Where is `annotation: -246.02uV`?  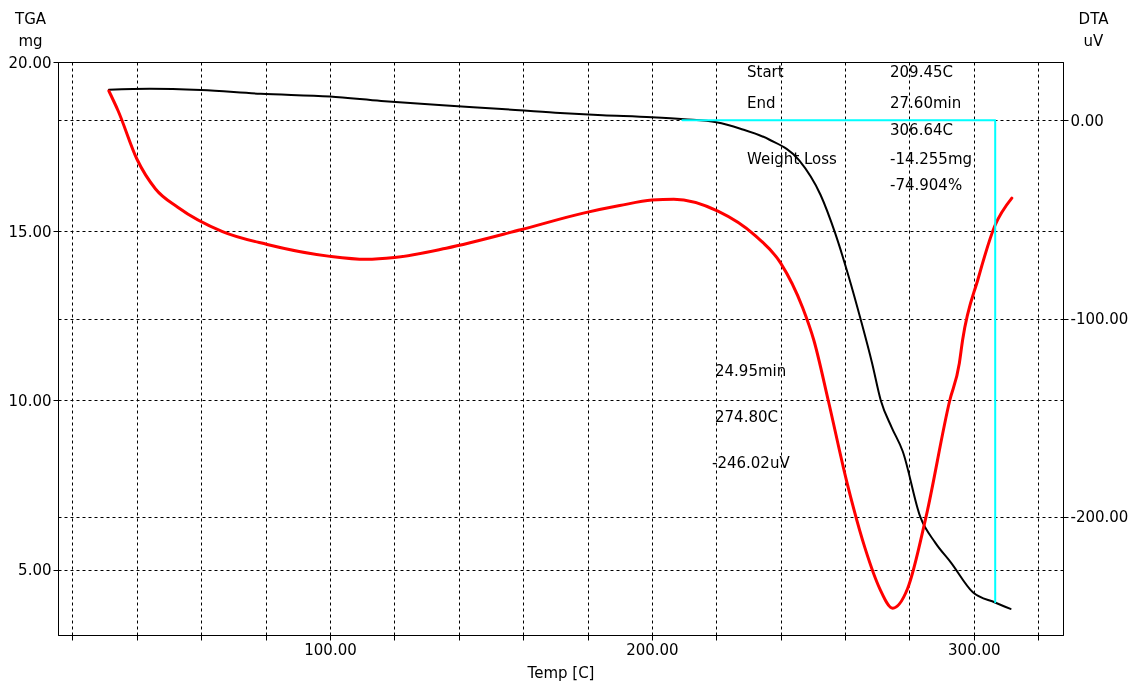 annotation: -246.02uV is located at coordinates (751, 463).